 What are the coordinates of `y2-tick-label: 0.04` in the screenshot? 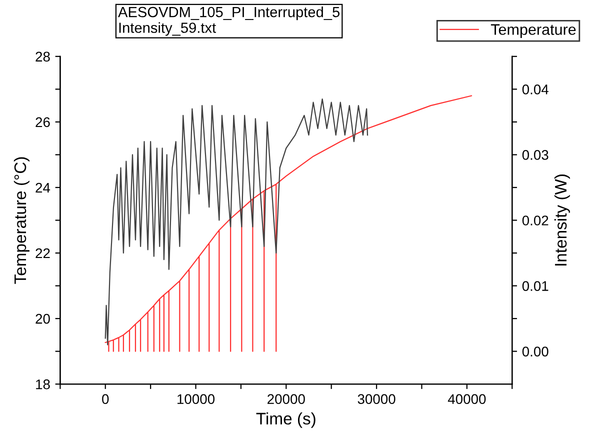 It's located at (535, 89).